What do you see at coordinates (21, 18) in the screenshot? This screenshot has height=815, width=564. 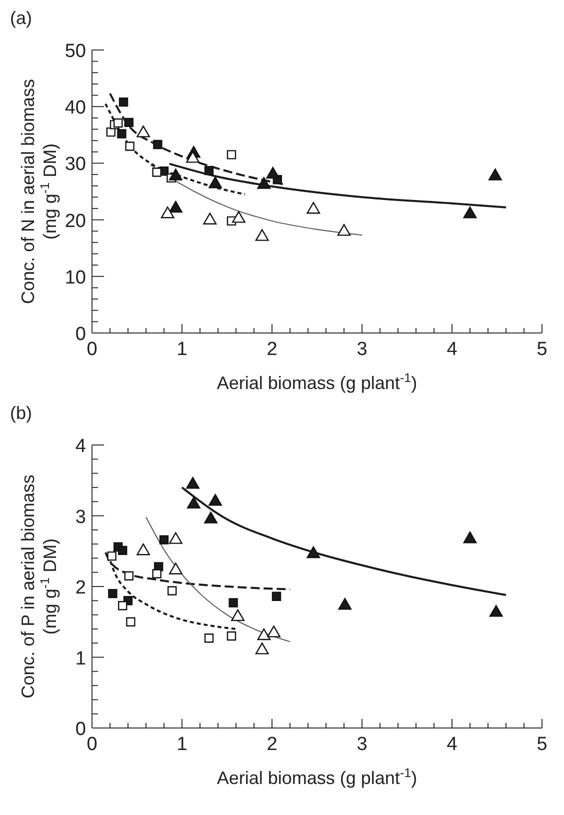 I see `chart-title: (a)` at bounding box center [21, 18].